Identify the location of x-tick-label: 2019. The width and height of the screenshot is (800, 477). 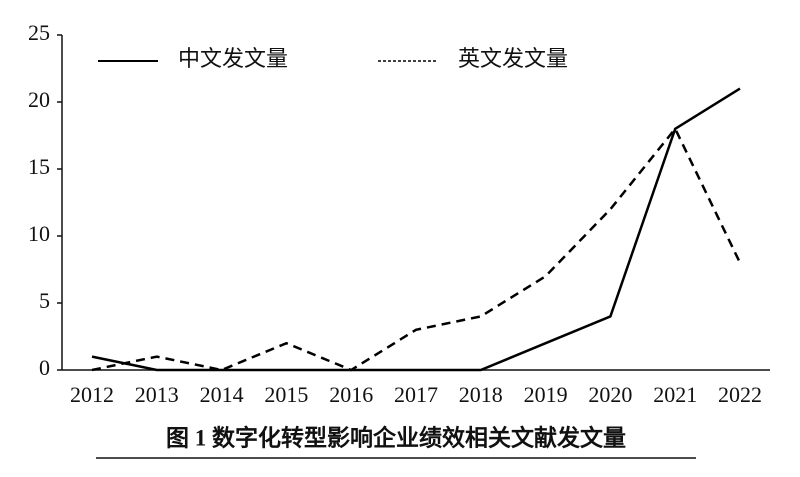
(546, 394).